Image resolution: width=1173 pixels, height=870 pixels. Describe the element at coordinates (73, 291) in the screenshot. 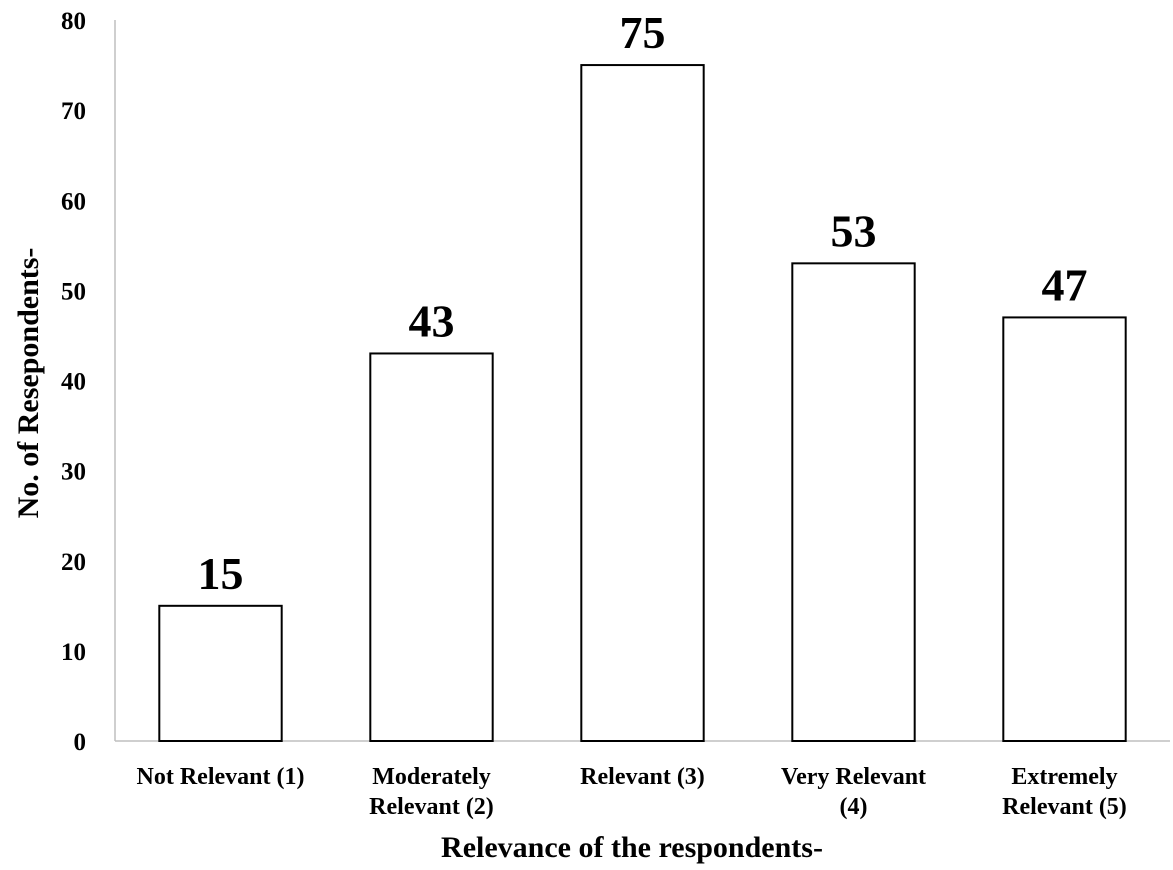

I see `y-tick-label: 50` at that location.